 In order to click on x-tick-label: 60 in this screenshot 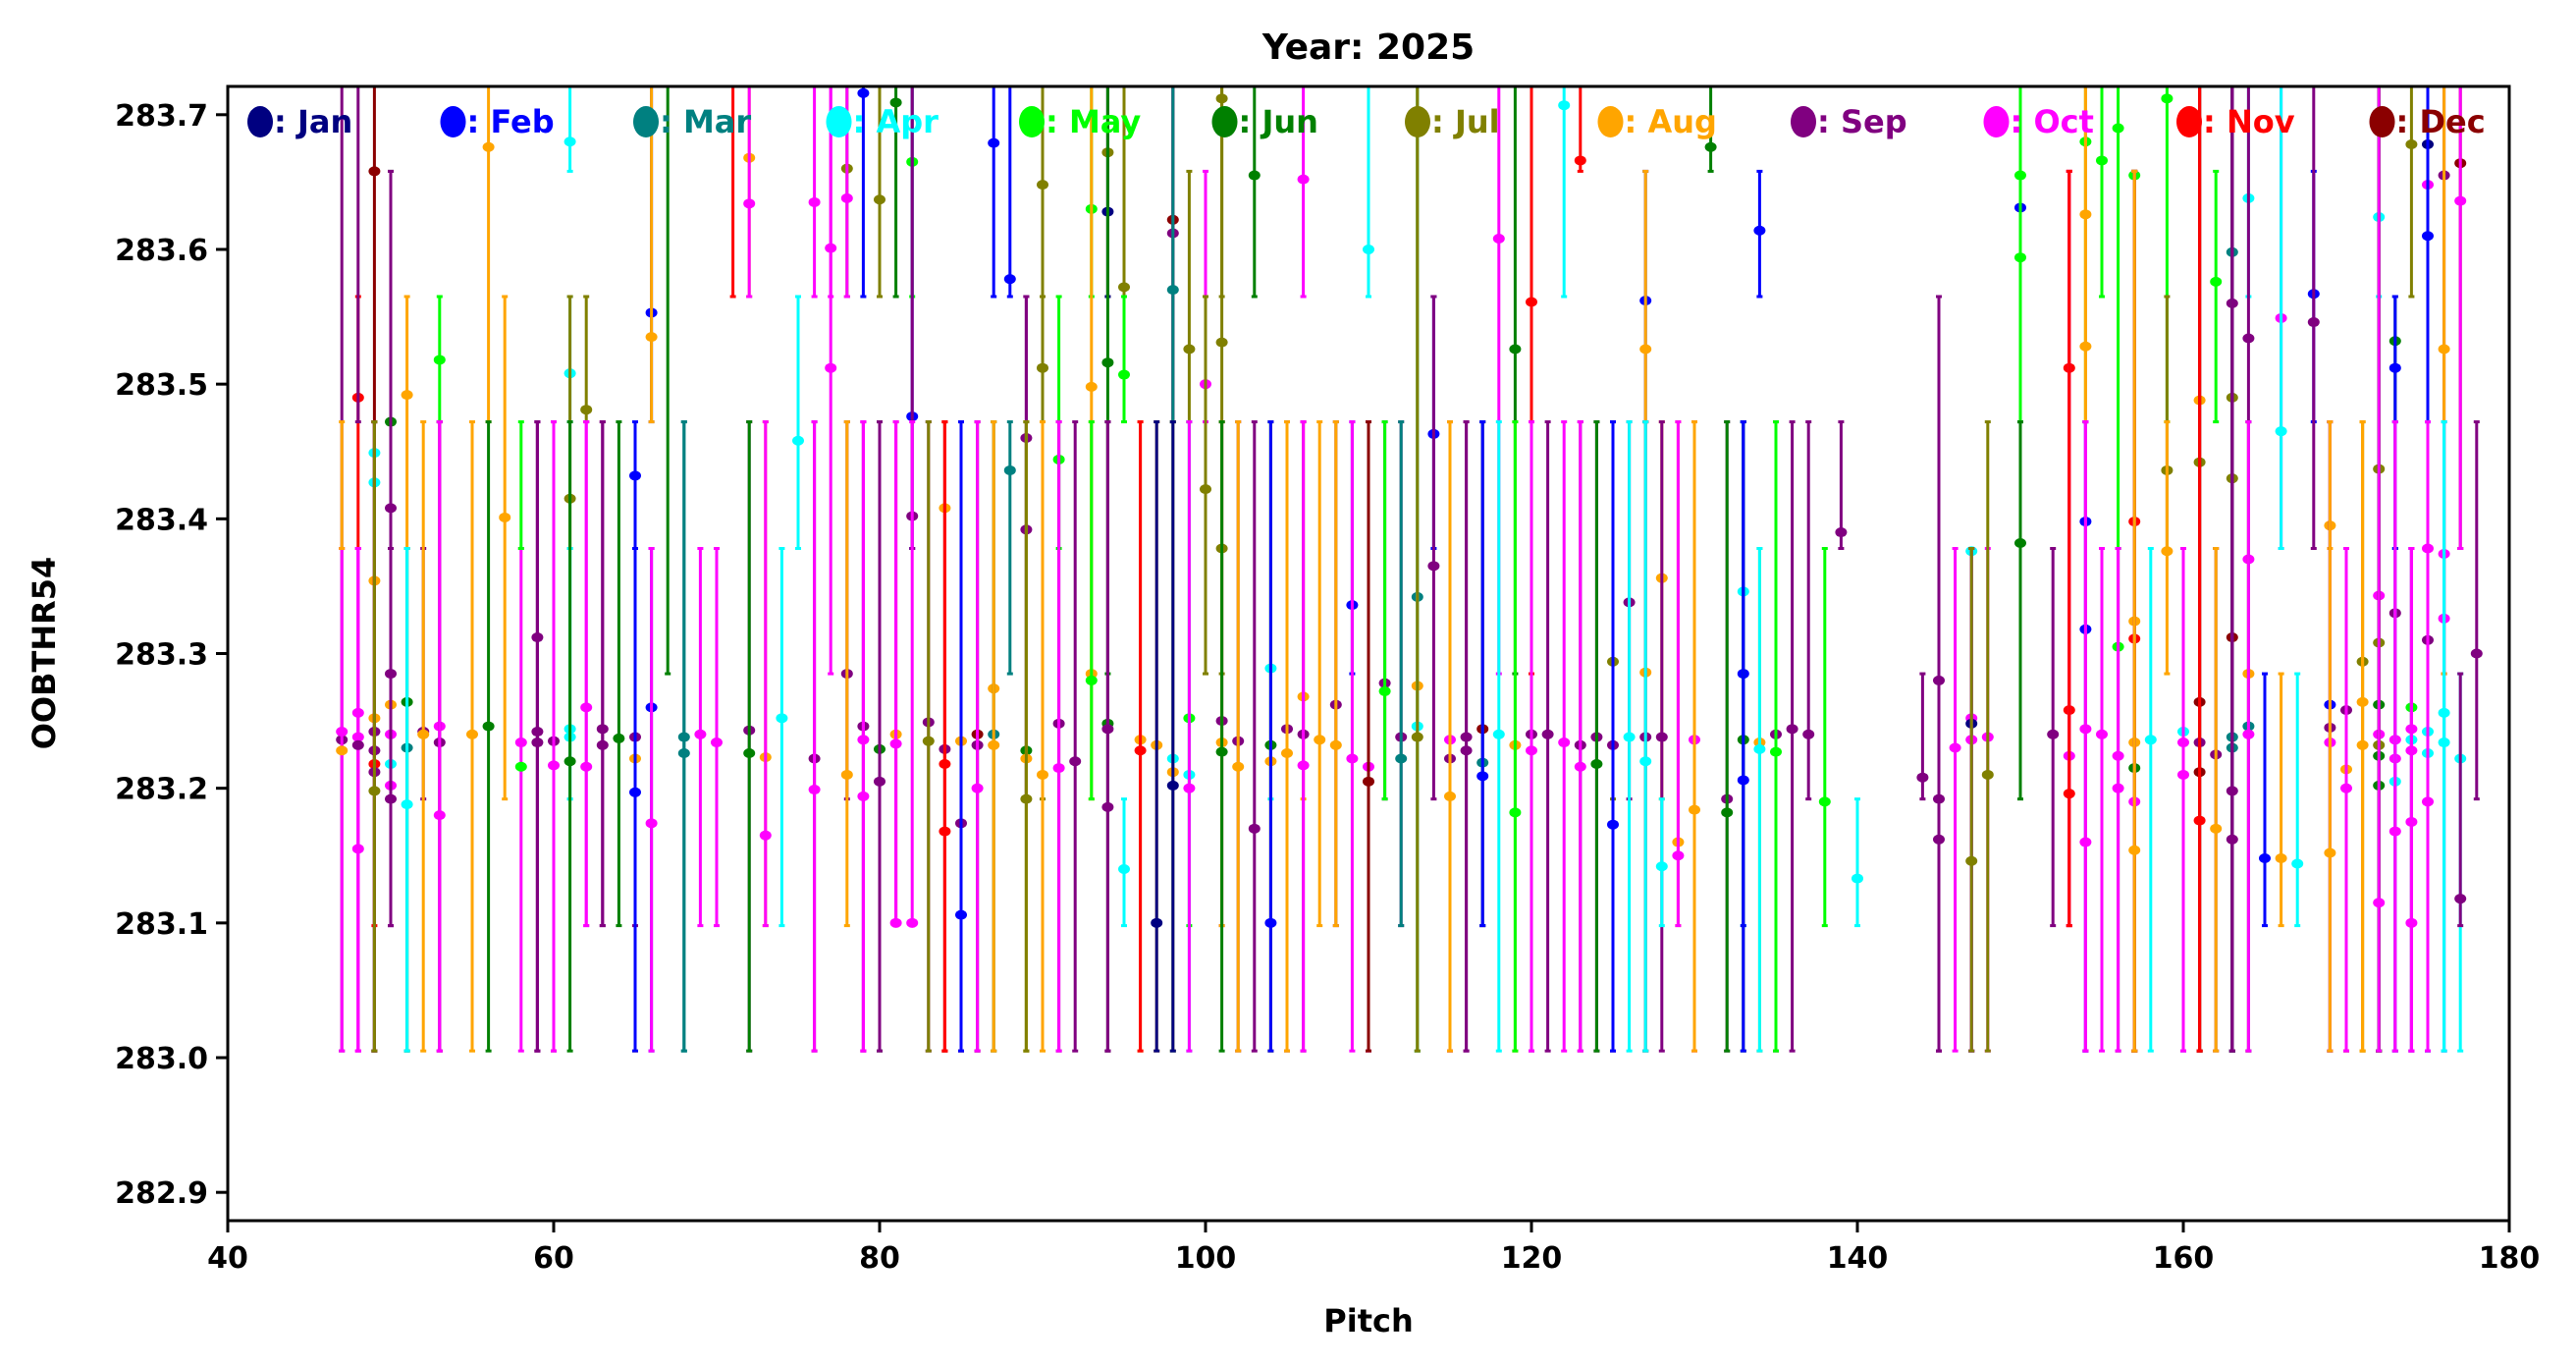, I will do `click(553, 1259)`.